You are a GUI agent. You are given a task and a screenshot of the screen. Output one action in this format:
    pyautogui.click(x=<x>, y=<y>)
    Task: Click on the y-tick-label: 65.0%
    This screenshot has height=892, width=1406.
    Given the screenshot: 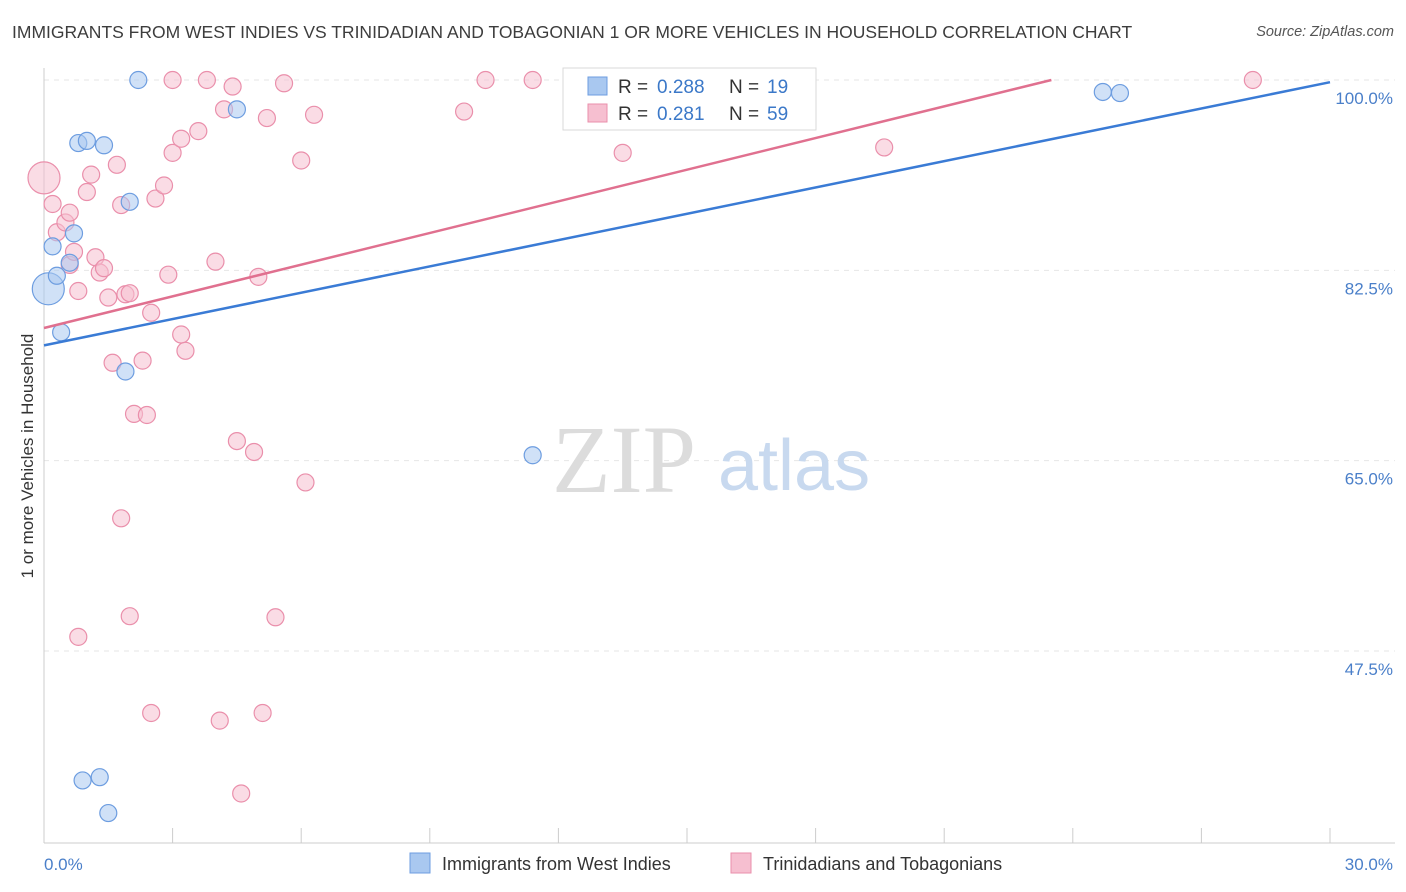 What is the action you would take?
    pyautogui.click(x=1369, y=479)
    